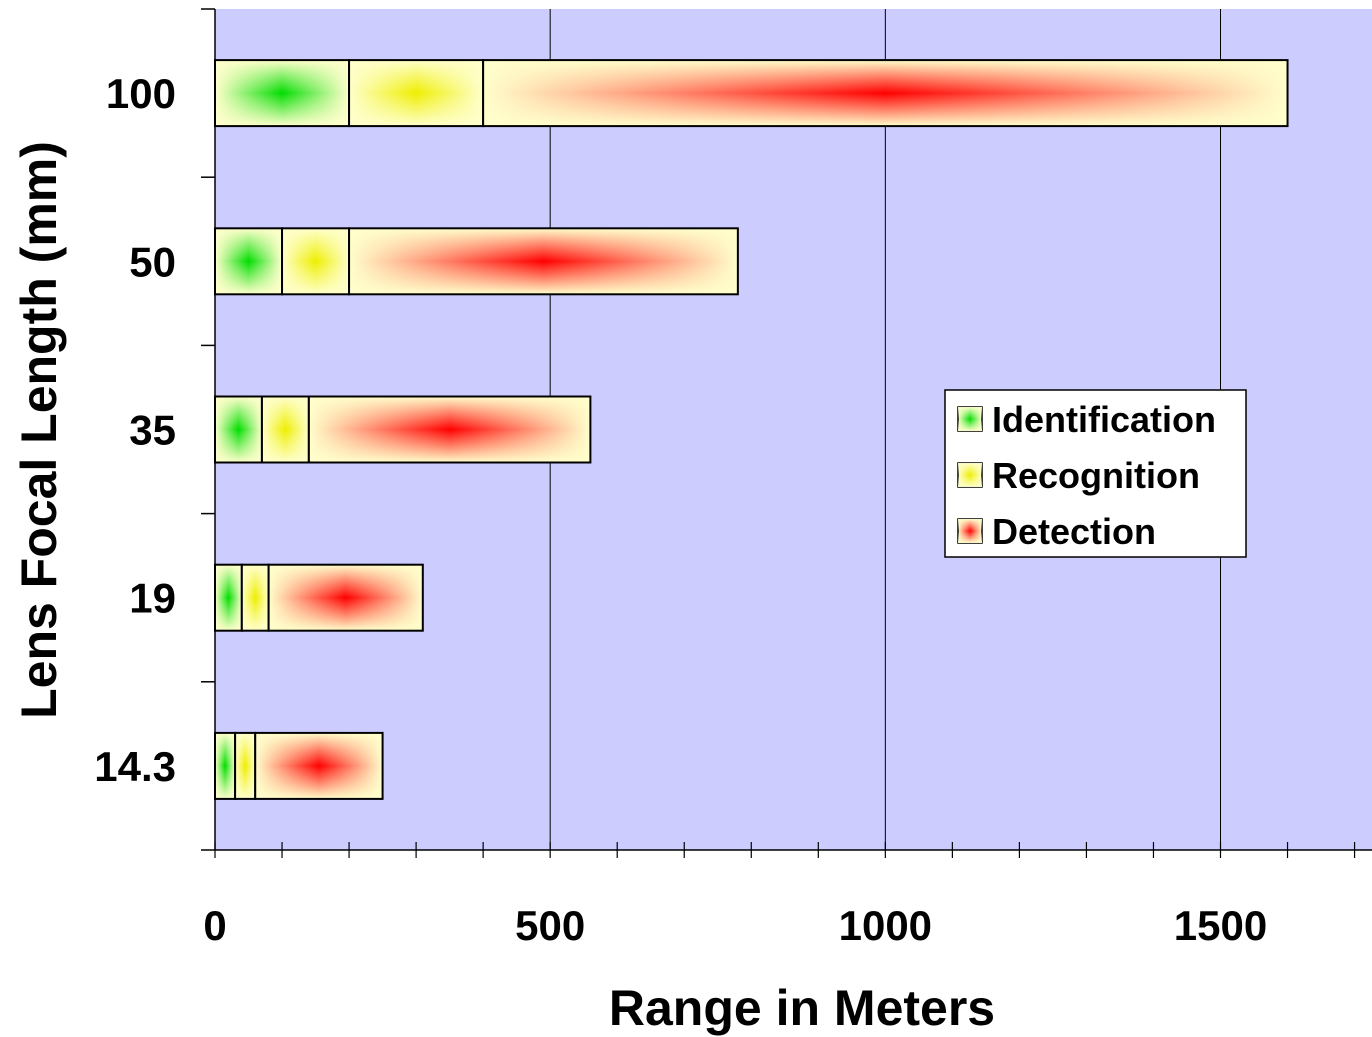 Image resolution: width=1372 pixels, height=1037 pixels. I want to click on y-axis-title: Lens Focal Length (mm), so click(39, 430).